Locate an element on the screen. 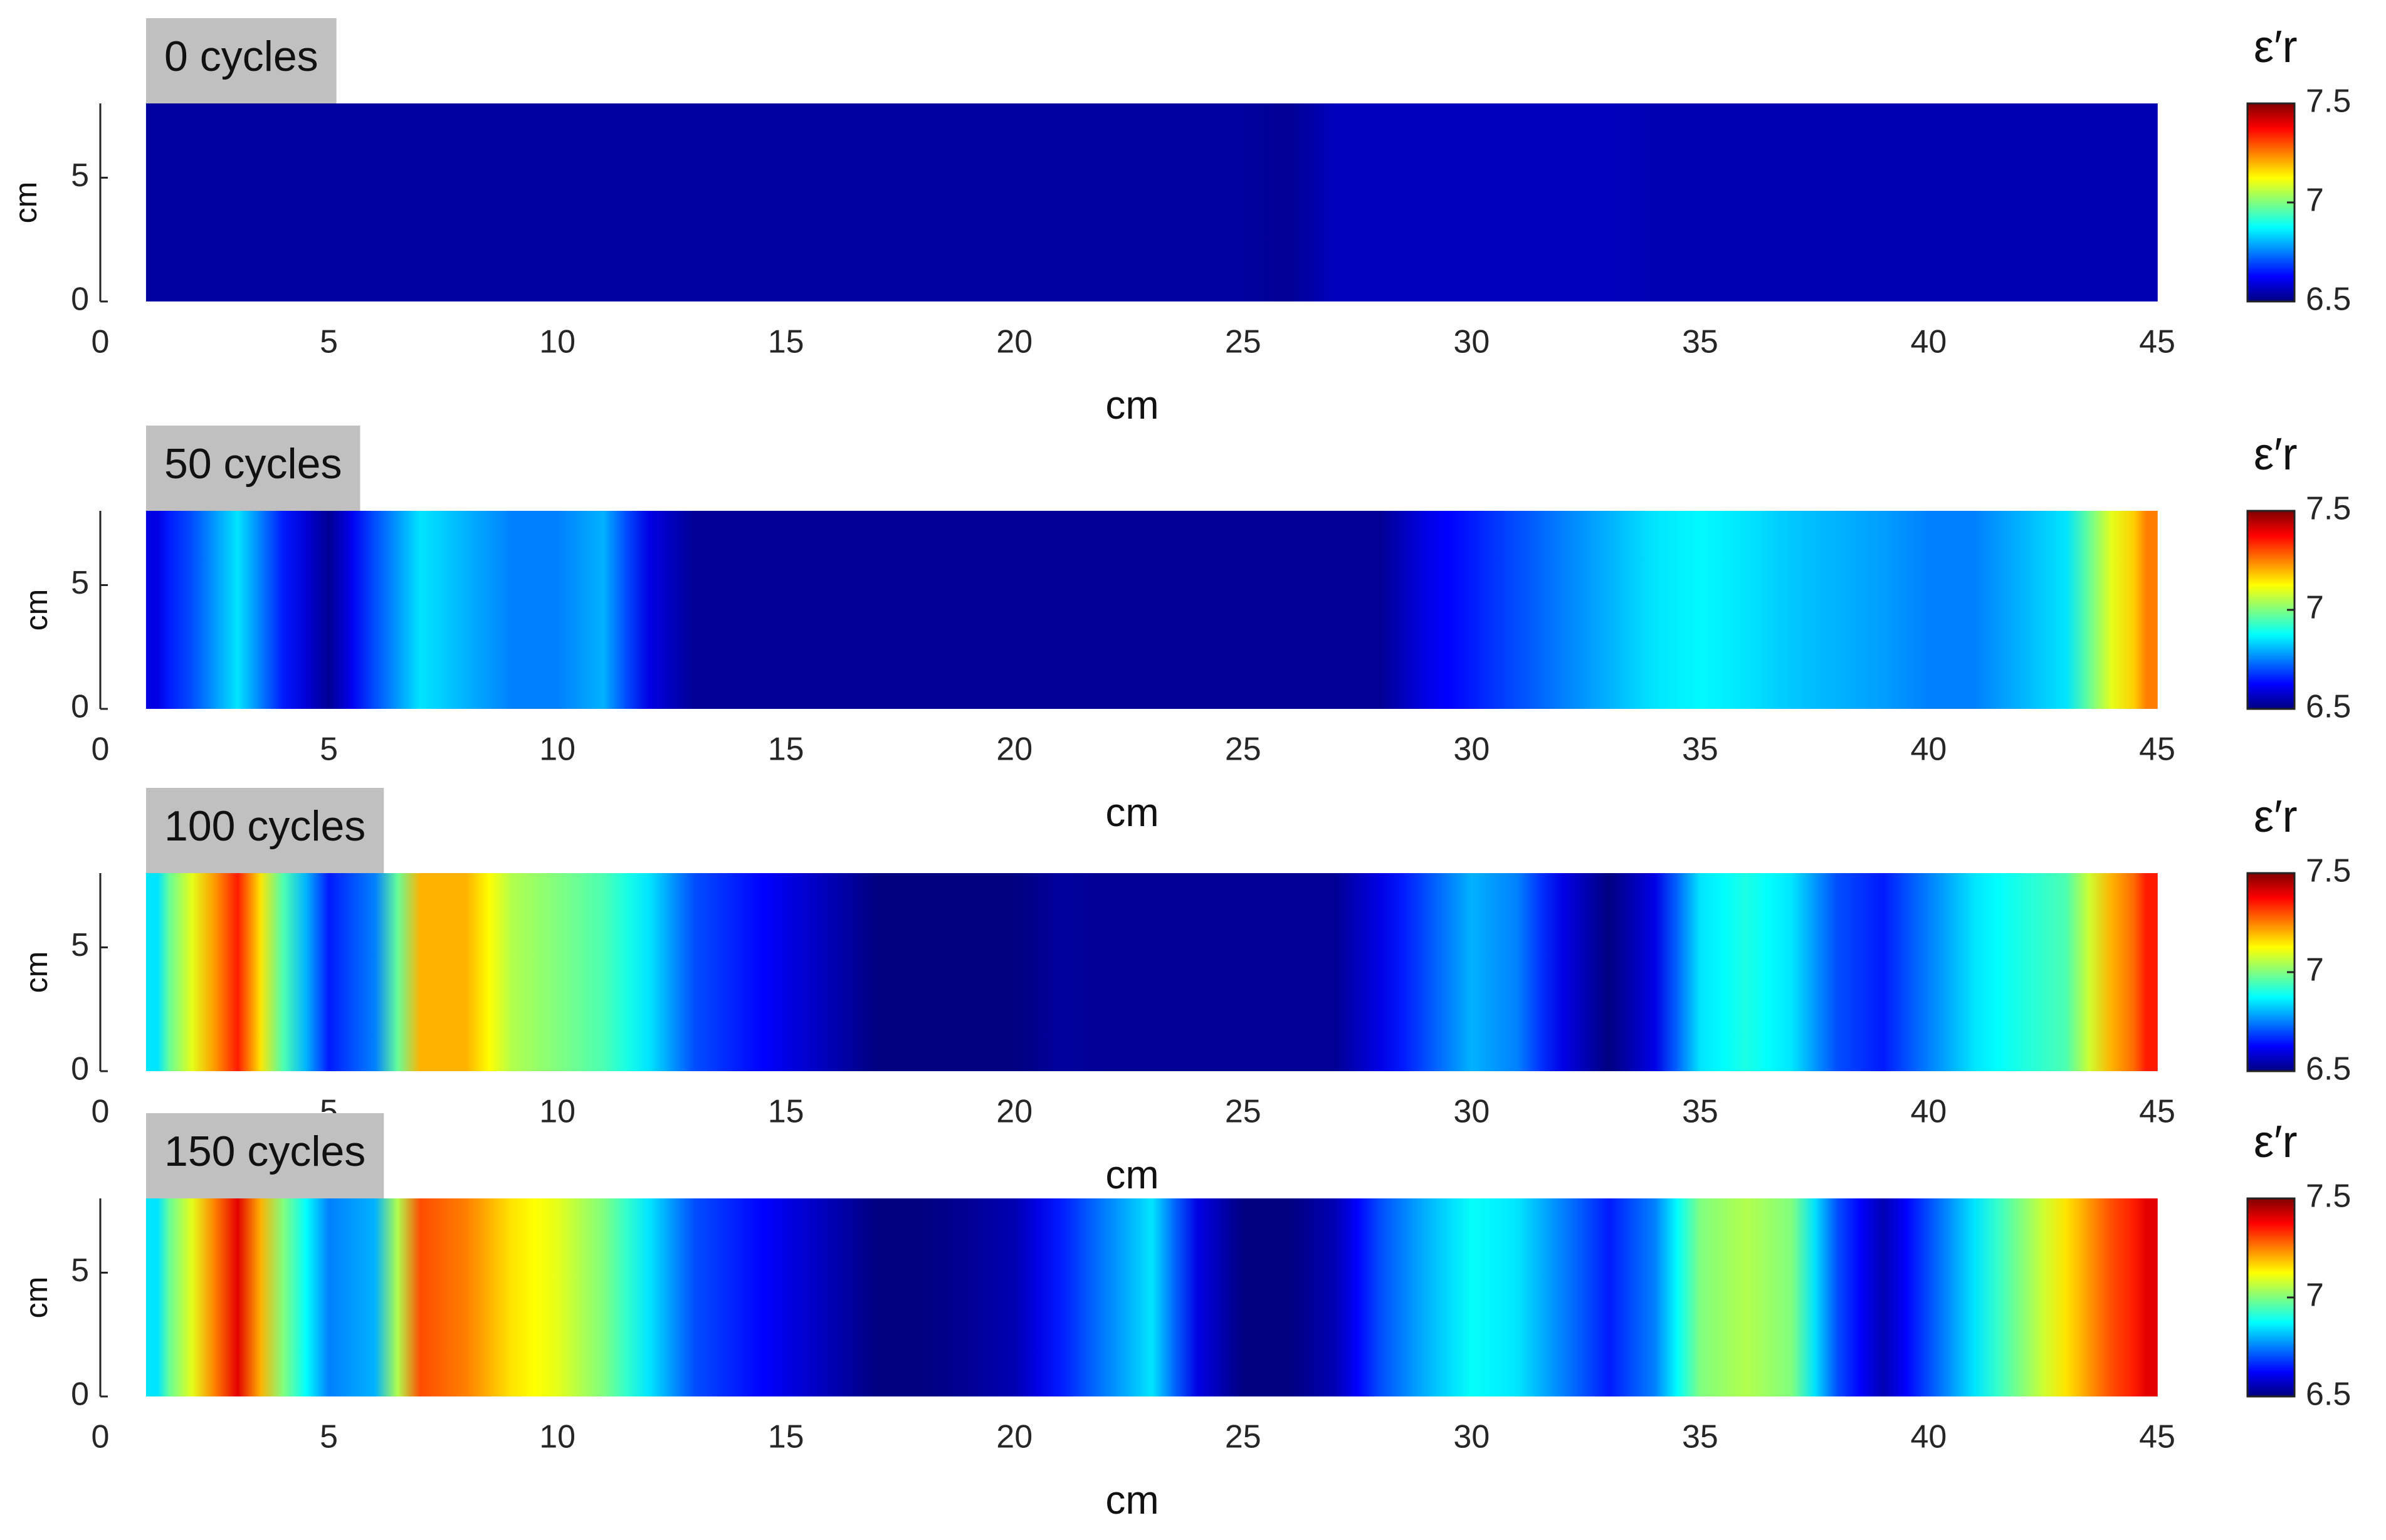  colorbar-tick-label: 7 is located at coordinates (2315, 1295).